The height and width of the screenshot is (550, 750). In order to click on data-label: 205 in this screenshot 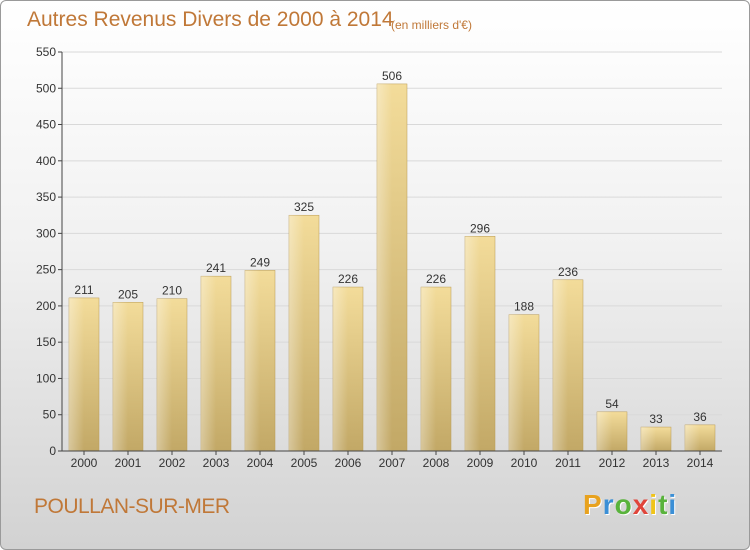, I will do `click(128, 294)`.